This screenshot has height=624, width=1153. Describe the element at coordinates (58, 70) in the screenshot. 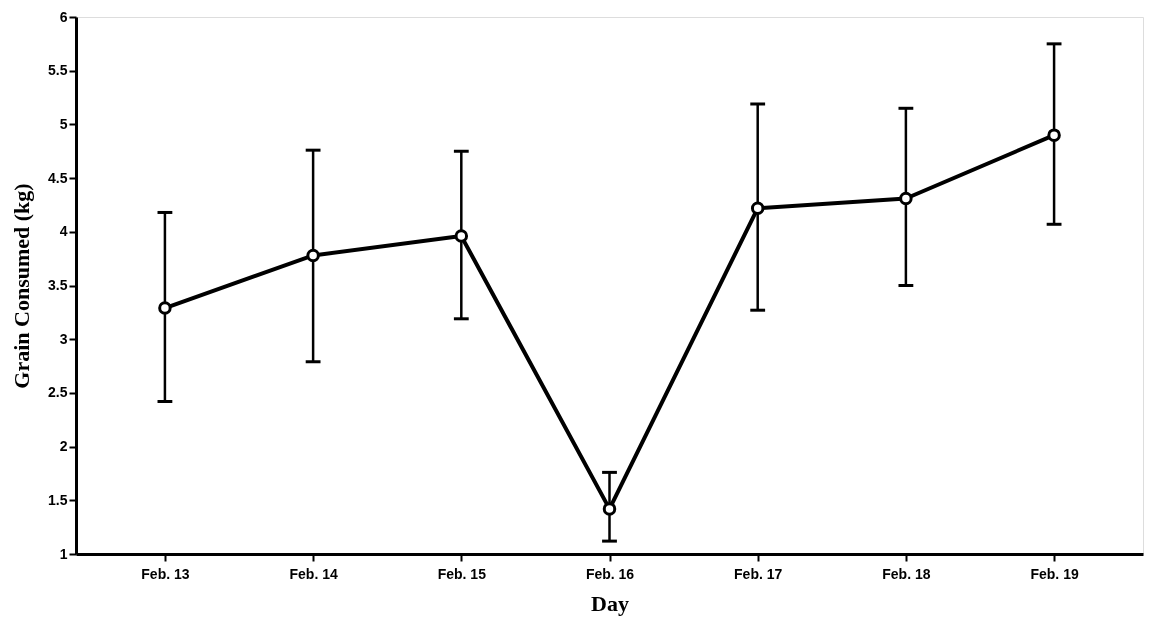

I see `y-tick-label: 5.5` at that location.